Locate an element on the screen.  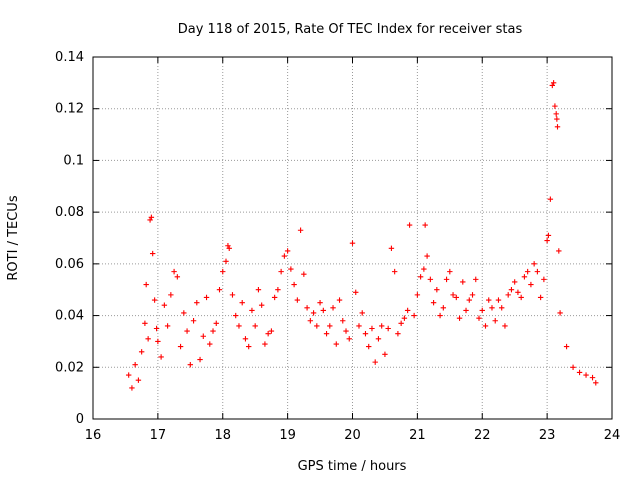
y-tick-label: 0.06 is located at coordinates (69, 264).